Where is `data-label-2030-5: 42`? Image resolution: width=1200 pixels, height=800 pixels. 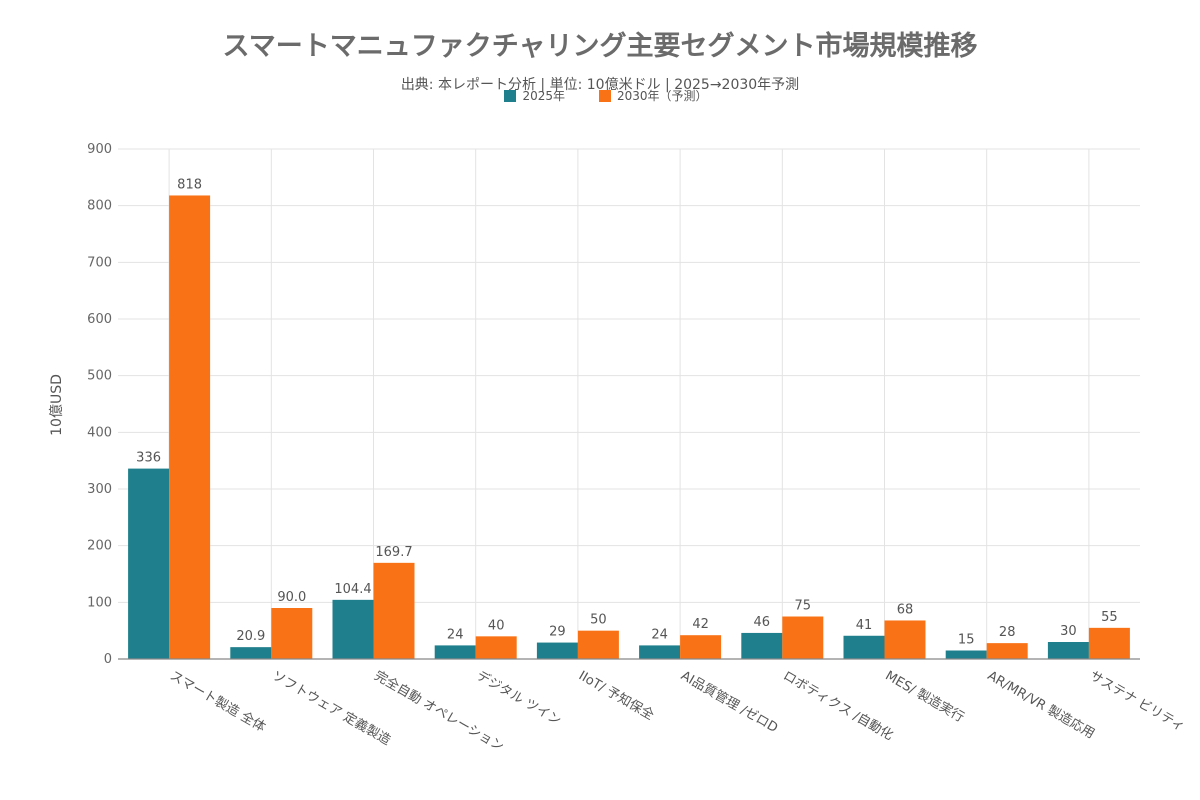 data-label-2030-5: 42 is located at coordinates (700, 624).